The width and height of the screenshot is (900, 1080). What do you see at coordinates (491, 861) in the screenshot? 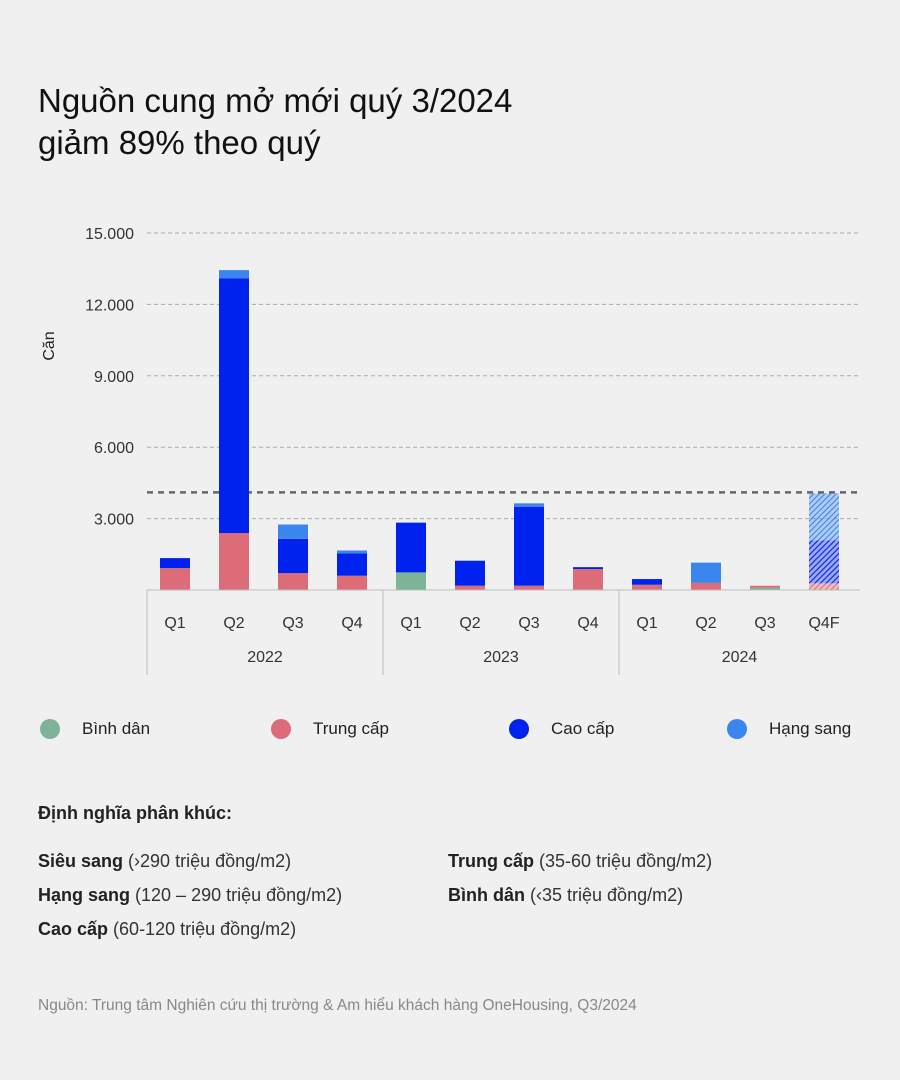
I see `definition-name: Trung cấp` at bounding box center [491, 861].